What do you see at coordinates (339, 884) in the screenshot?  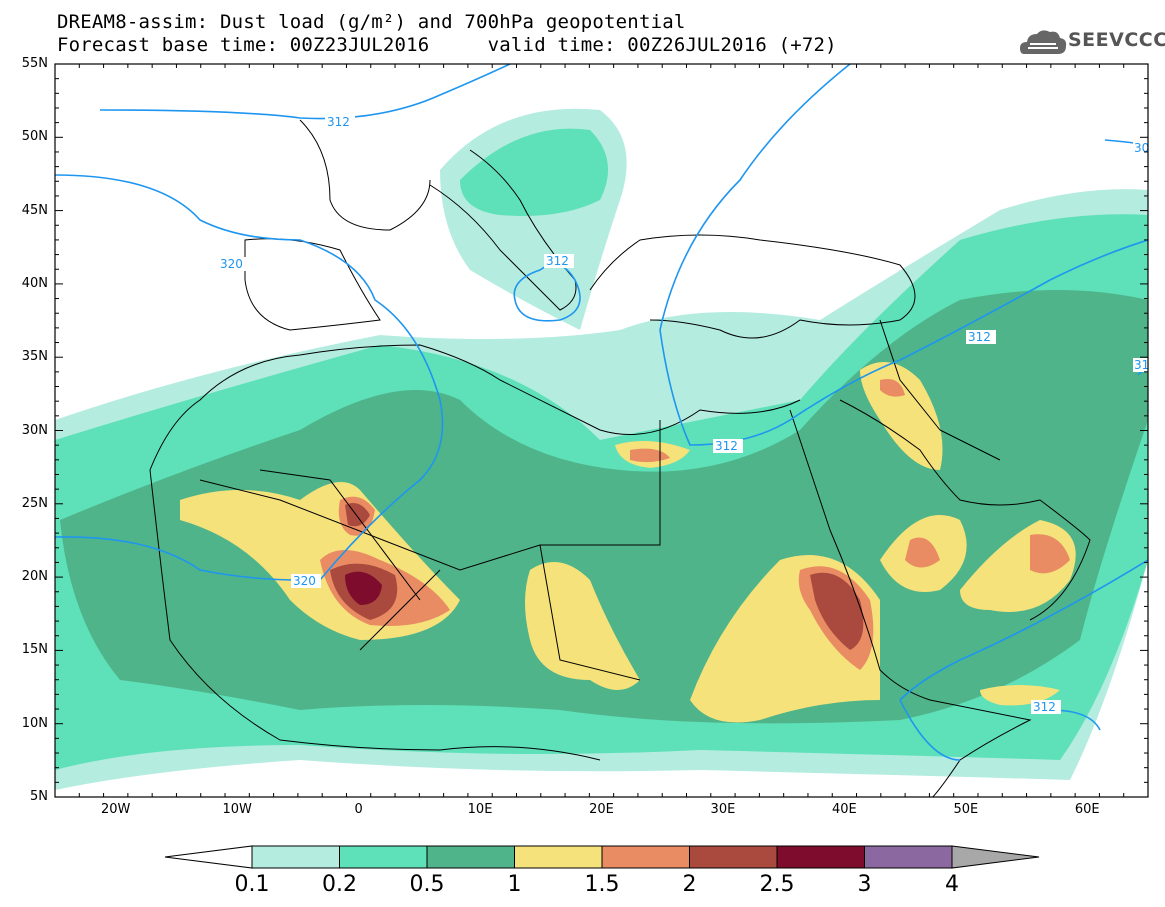 I see `colorbar-level-label: 0.2` at bounding box center [339, 884].